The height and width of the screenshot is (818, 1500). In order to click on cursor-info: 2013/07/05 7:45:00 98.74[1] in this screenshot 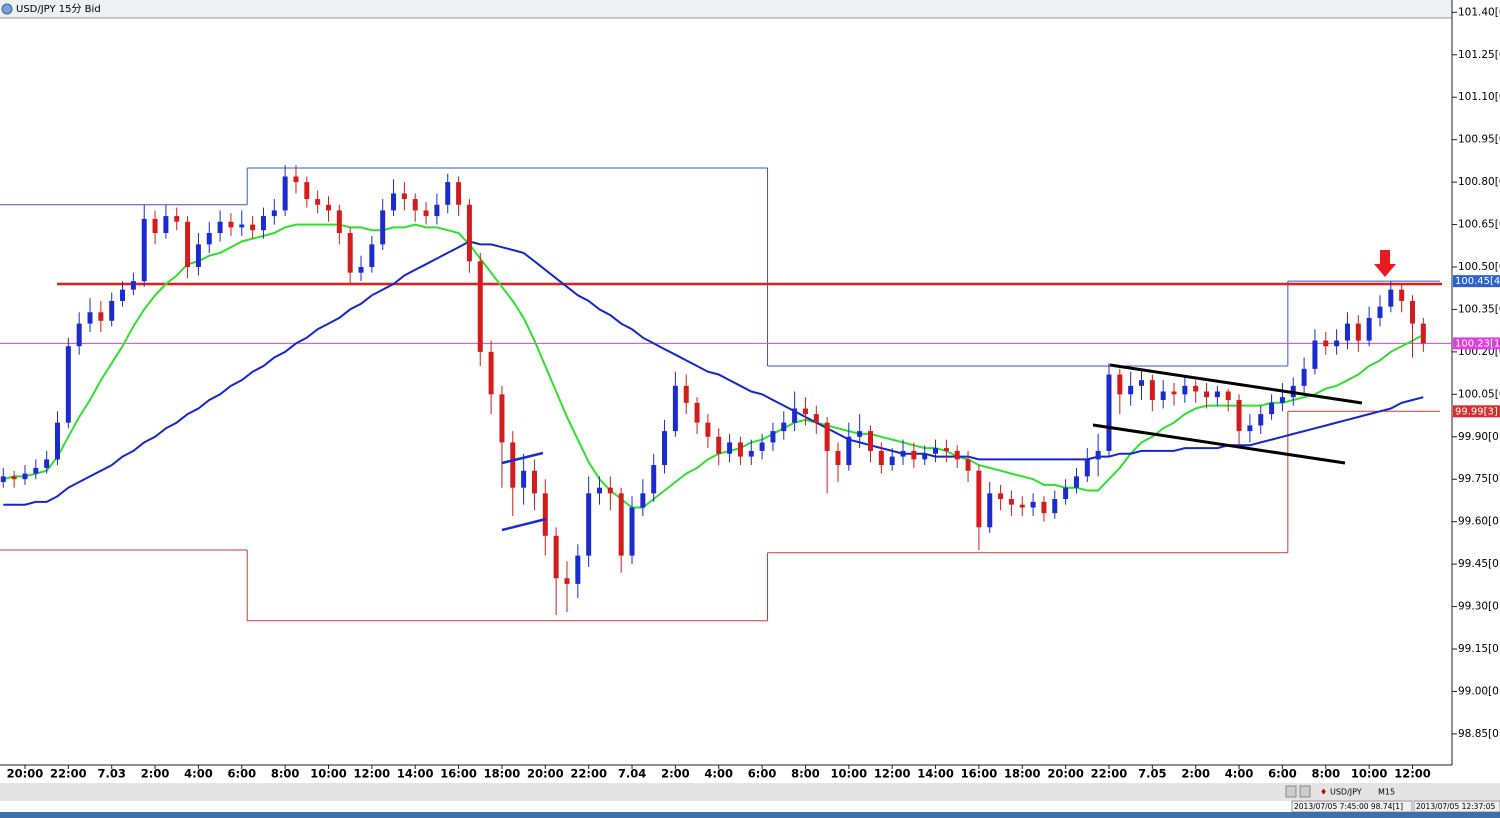, I will do `click(1348, 806)`.